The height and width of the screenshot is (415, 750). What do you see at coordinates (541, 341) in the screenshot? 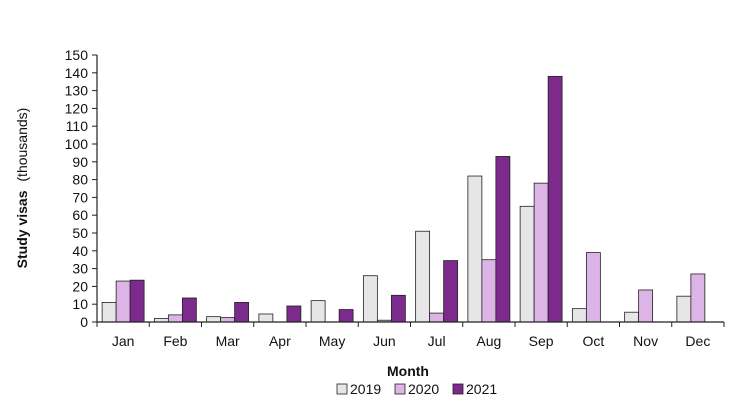
I see `x-tick-label: Sep` at bounding box center [541, 341].